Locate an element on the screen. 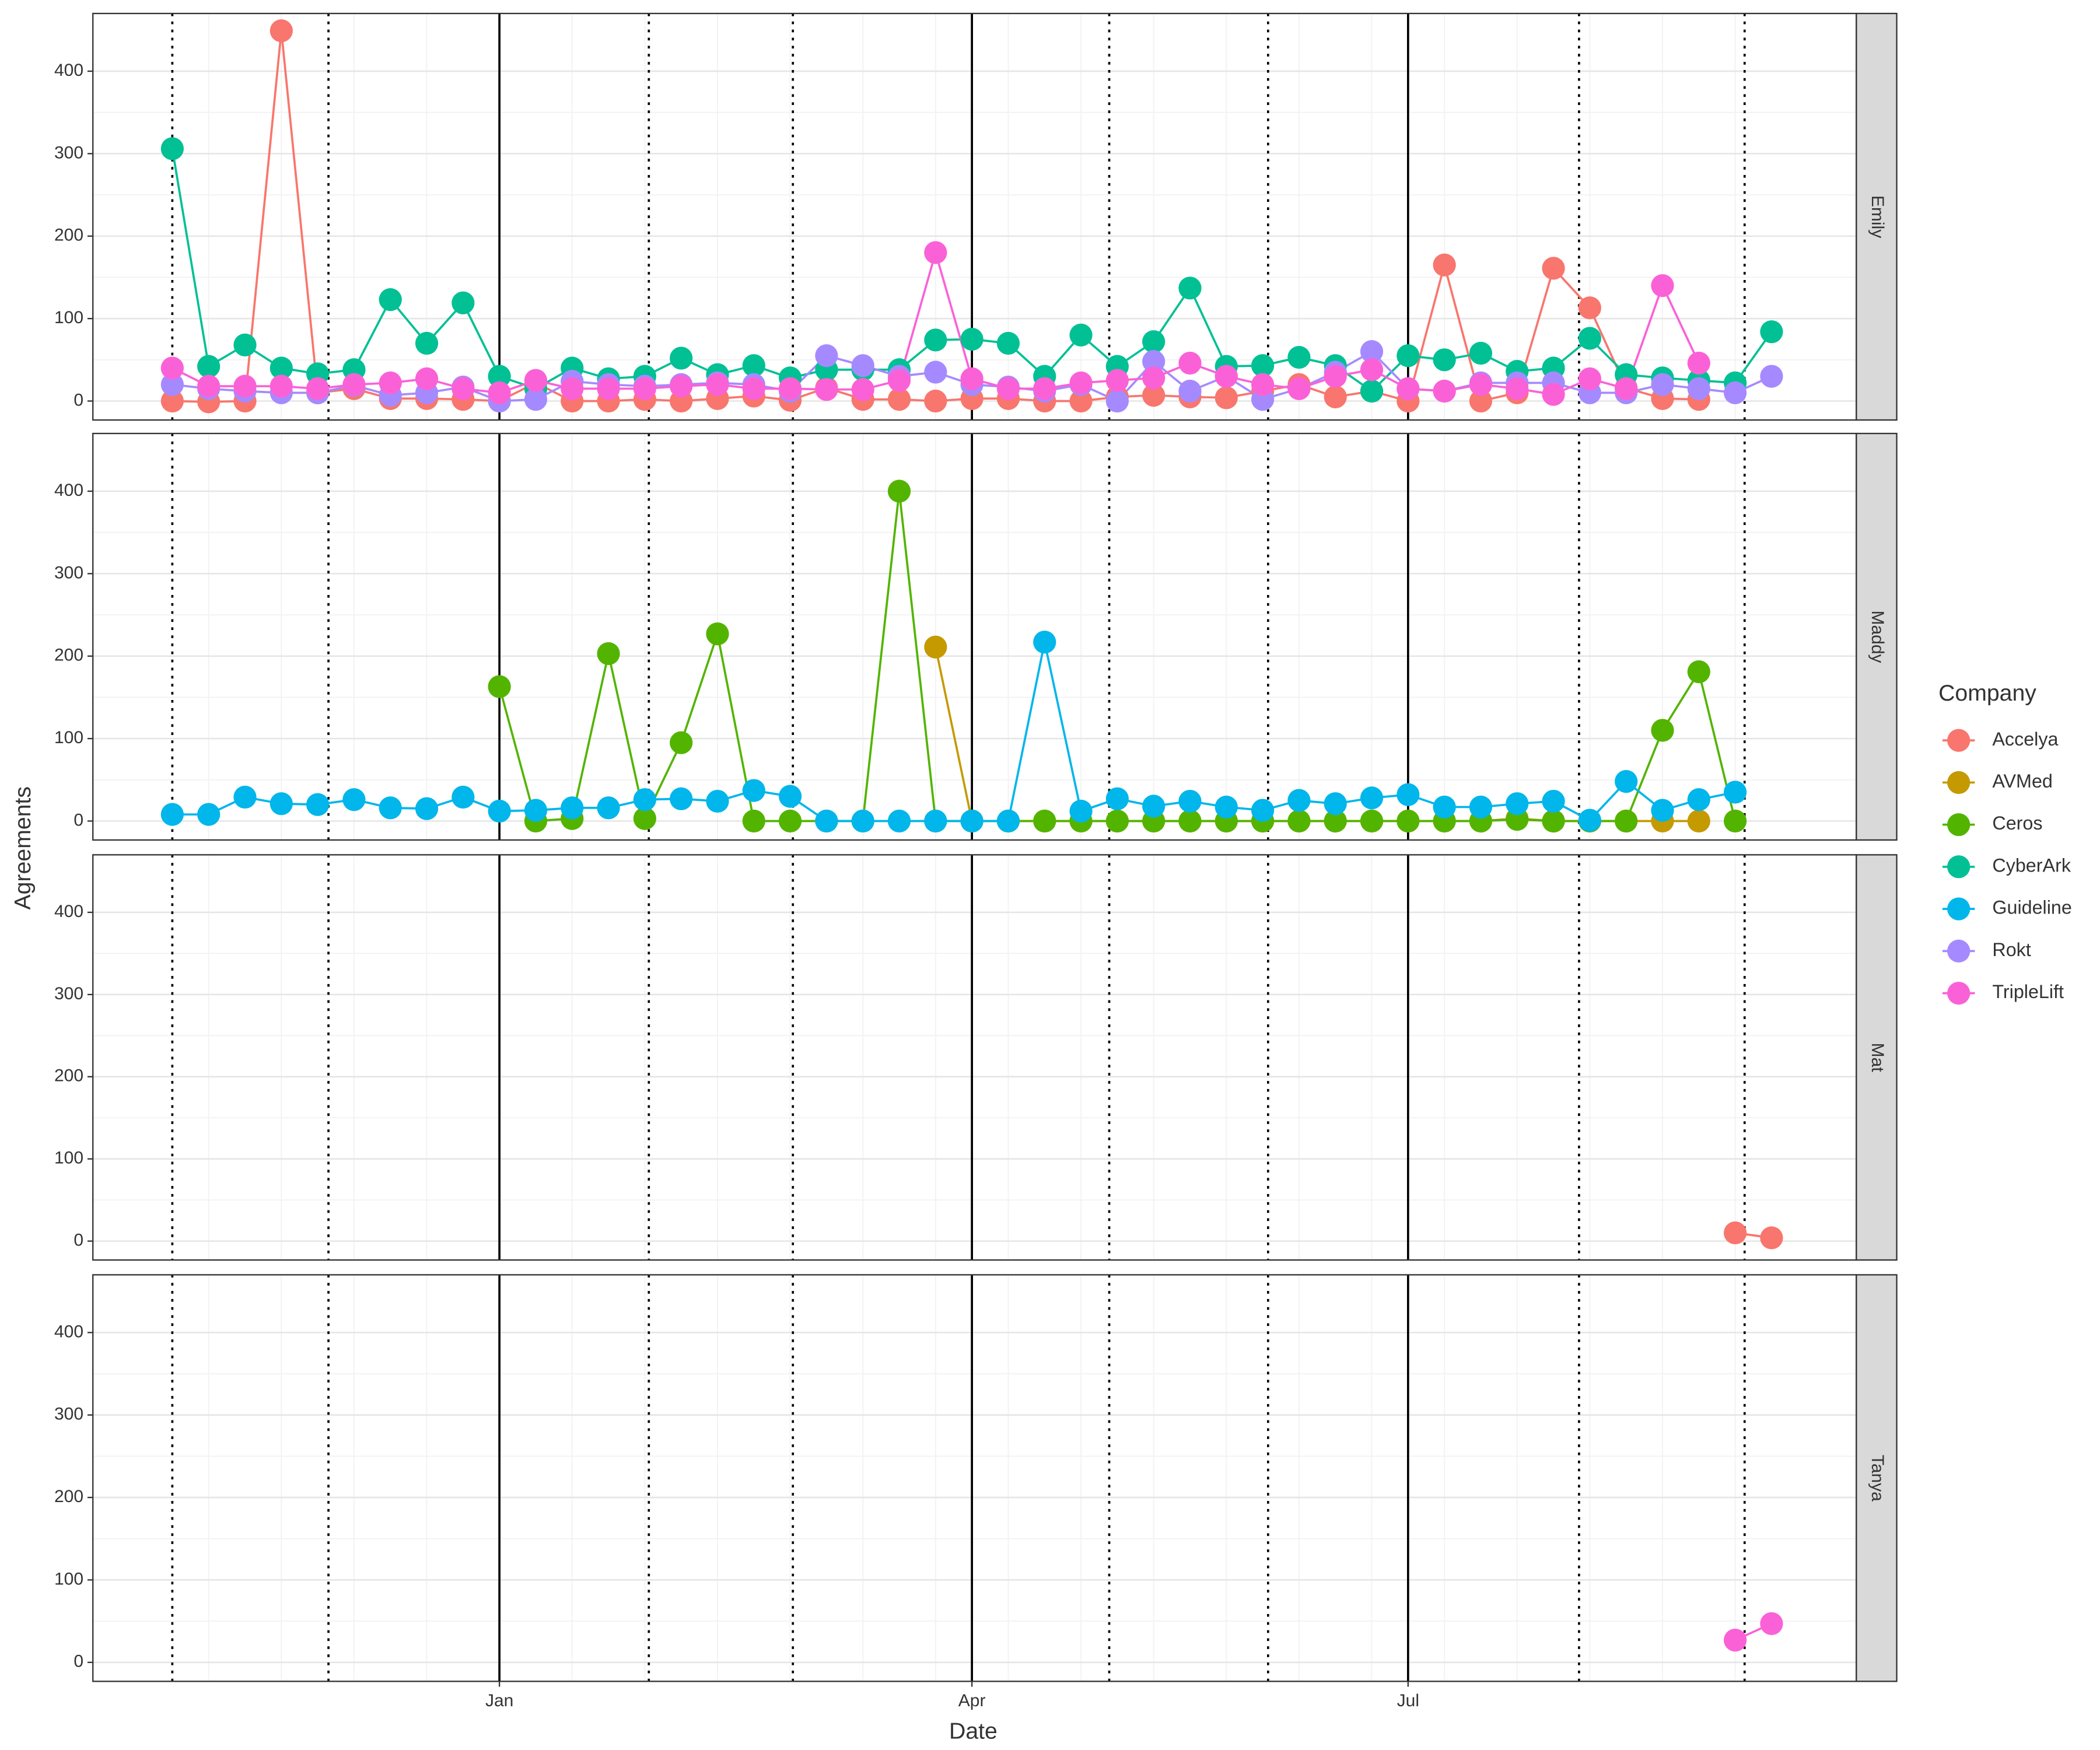 This screenshot has height=1750, width=2100. strip is located at coordinates (1877, 216).